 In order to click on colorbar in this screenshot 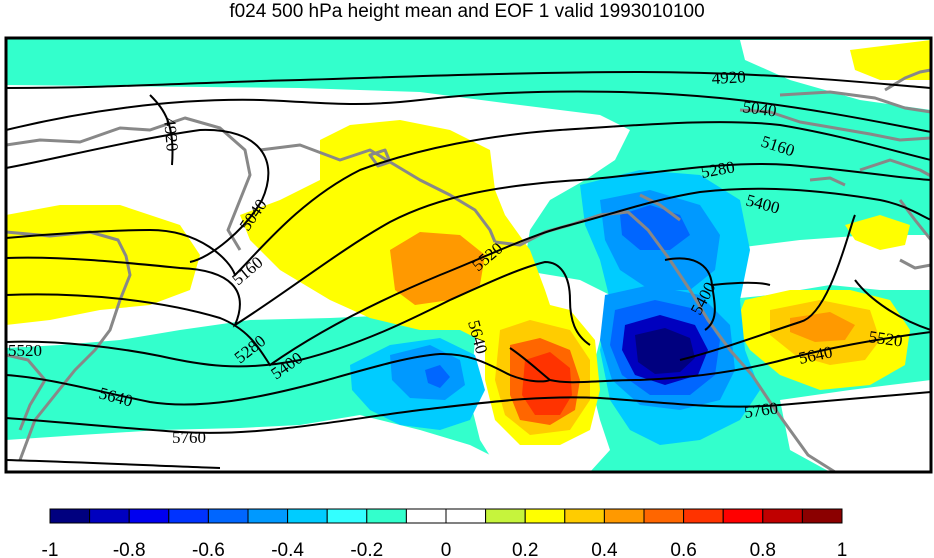, I will do `click(446, 516)`.